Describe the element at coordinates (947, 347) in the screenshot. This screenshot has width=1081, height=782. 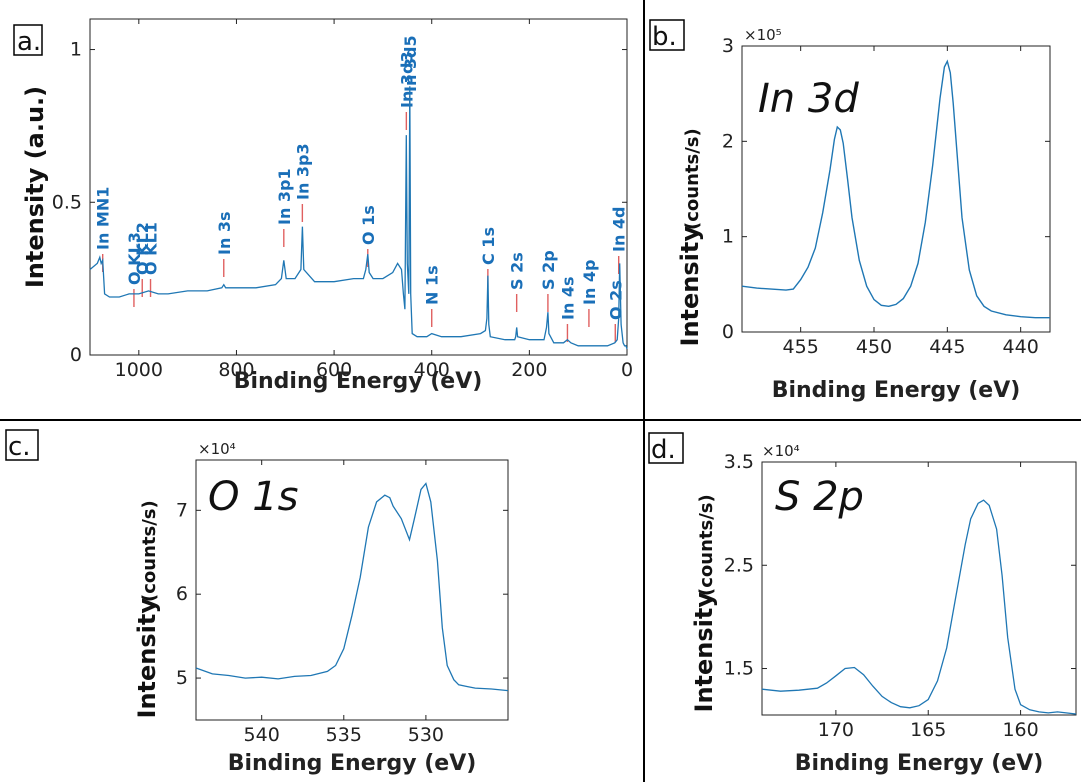
I see `x-tick-label: 445` at that location.